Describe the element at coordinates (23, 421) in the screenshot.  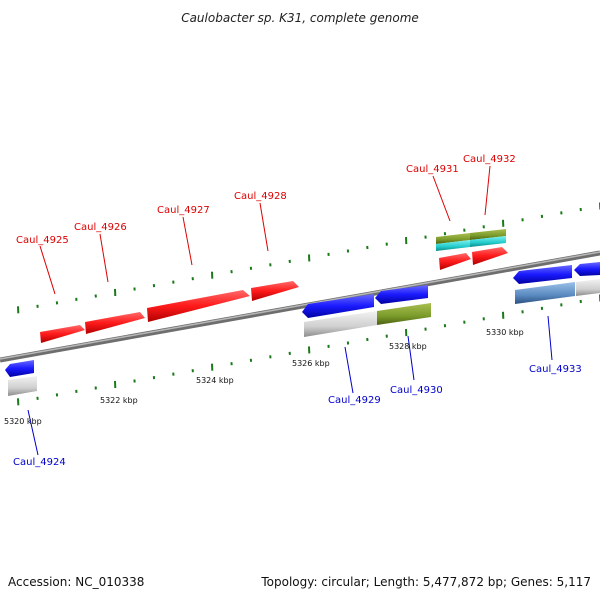
I see `tick-label-5320: 5320 kbp` at that location.